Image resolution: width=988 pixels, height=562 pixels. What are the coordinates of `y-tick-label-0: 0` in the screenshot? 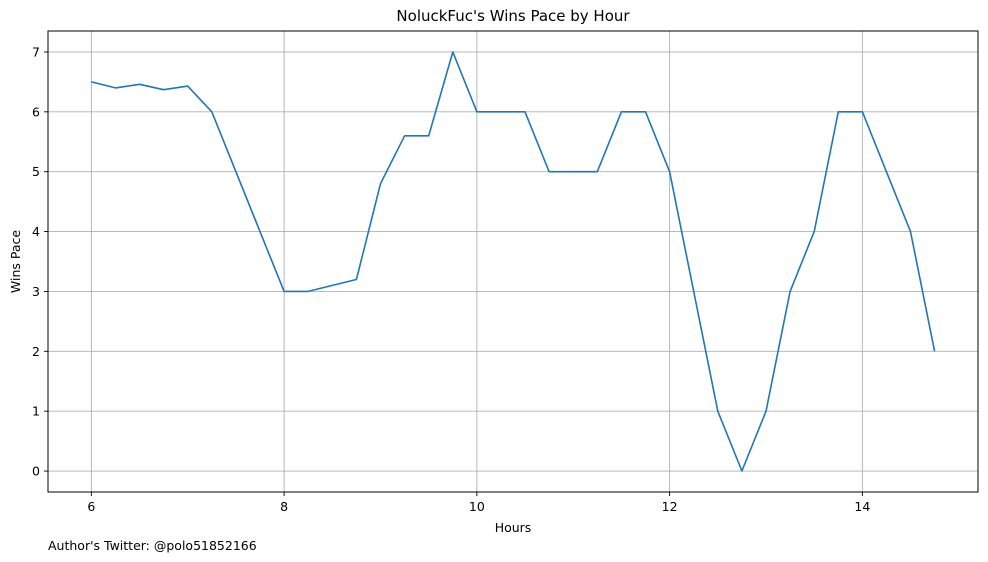 It's located at (36, 471).